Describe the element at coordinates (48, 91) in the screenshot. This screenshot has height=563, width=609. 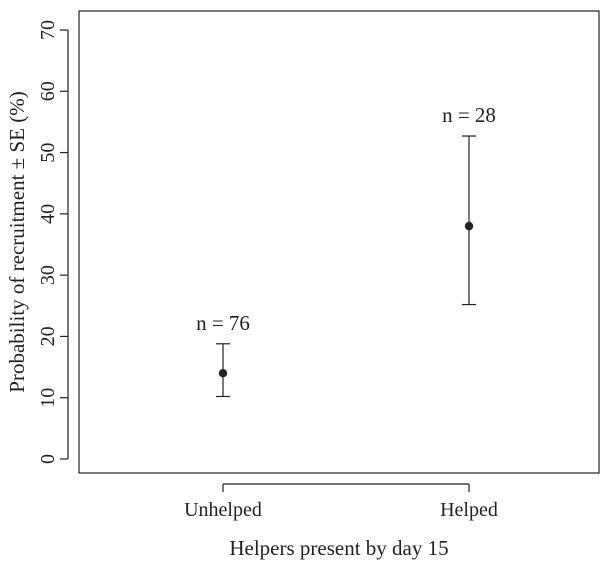
I see `y-tick-label: 60` at that location.